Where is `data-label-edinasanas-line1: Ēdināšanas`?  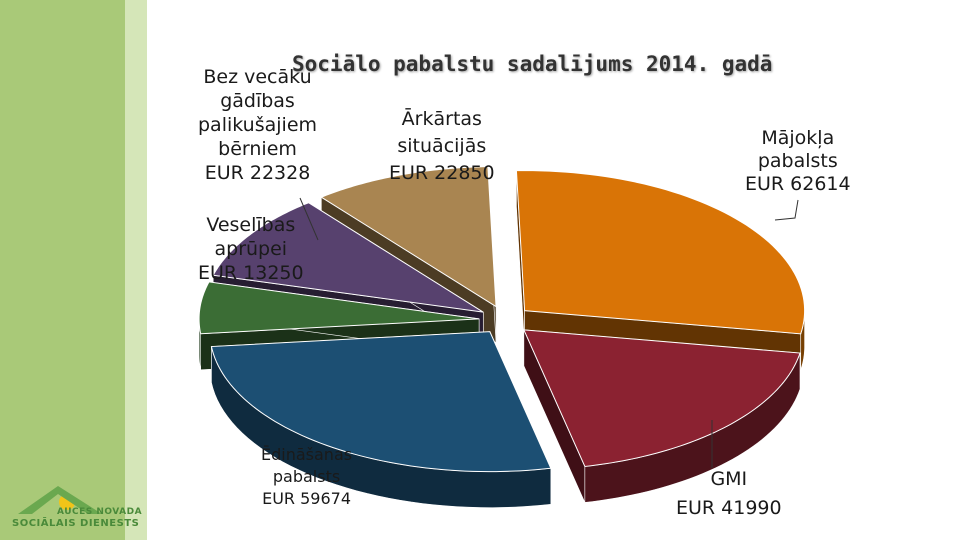
data-label-edinasanas-line1: Ēdināšanas is located at coordinates (307, 454).